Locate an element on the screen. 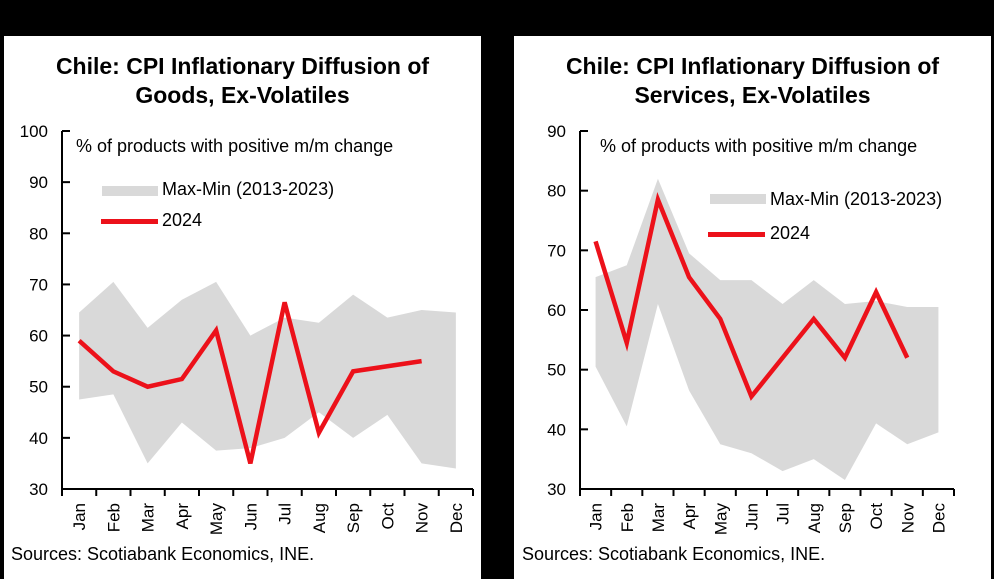 This screenshot has height=579, width=994. goods-legend-line-swatch is located at coordinates (129, 221).